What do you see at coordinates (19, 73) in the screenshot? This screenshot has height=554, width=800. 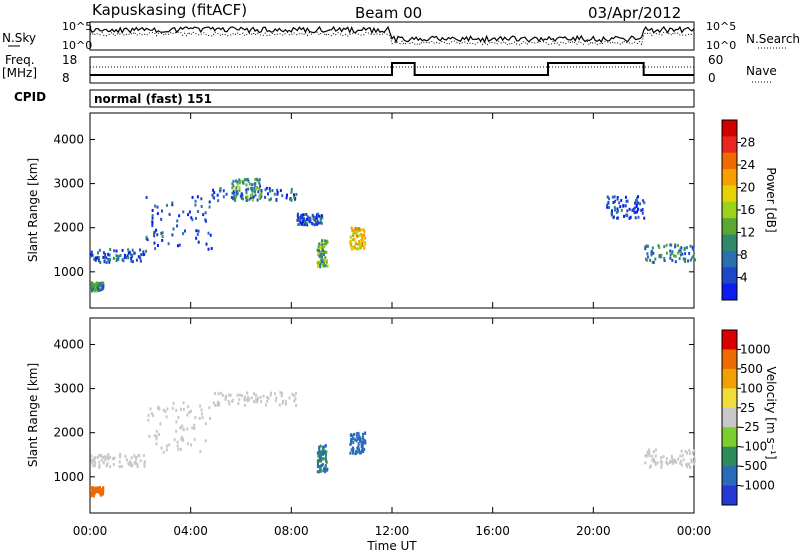 I see `freq-unit-label: [MHz]` at bounding box center [19, 73].